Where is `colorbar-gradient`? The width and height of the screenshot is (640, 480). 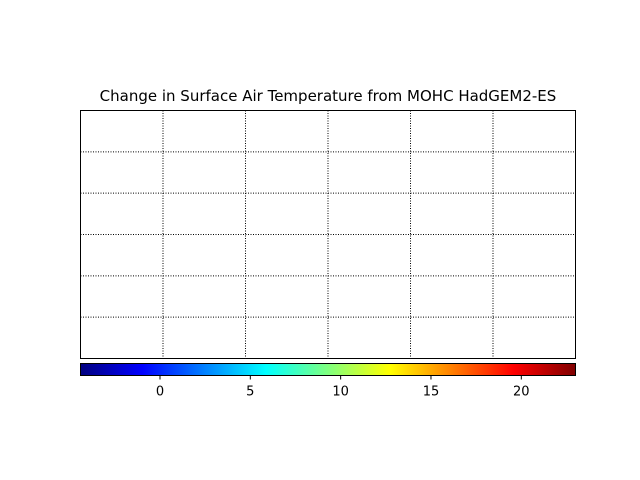 colorbar-gradient is located at coordinates (328, 369).